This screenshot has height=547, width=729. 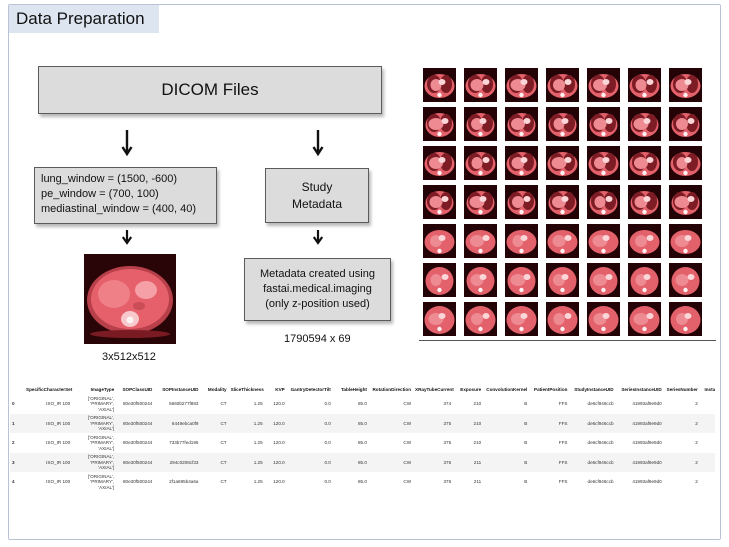 What do you see at coordinates (13, 482) in the screenshot?
I see `row-index: 4` at bounding box center [13, 482].